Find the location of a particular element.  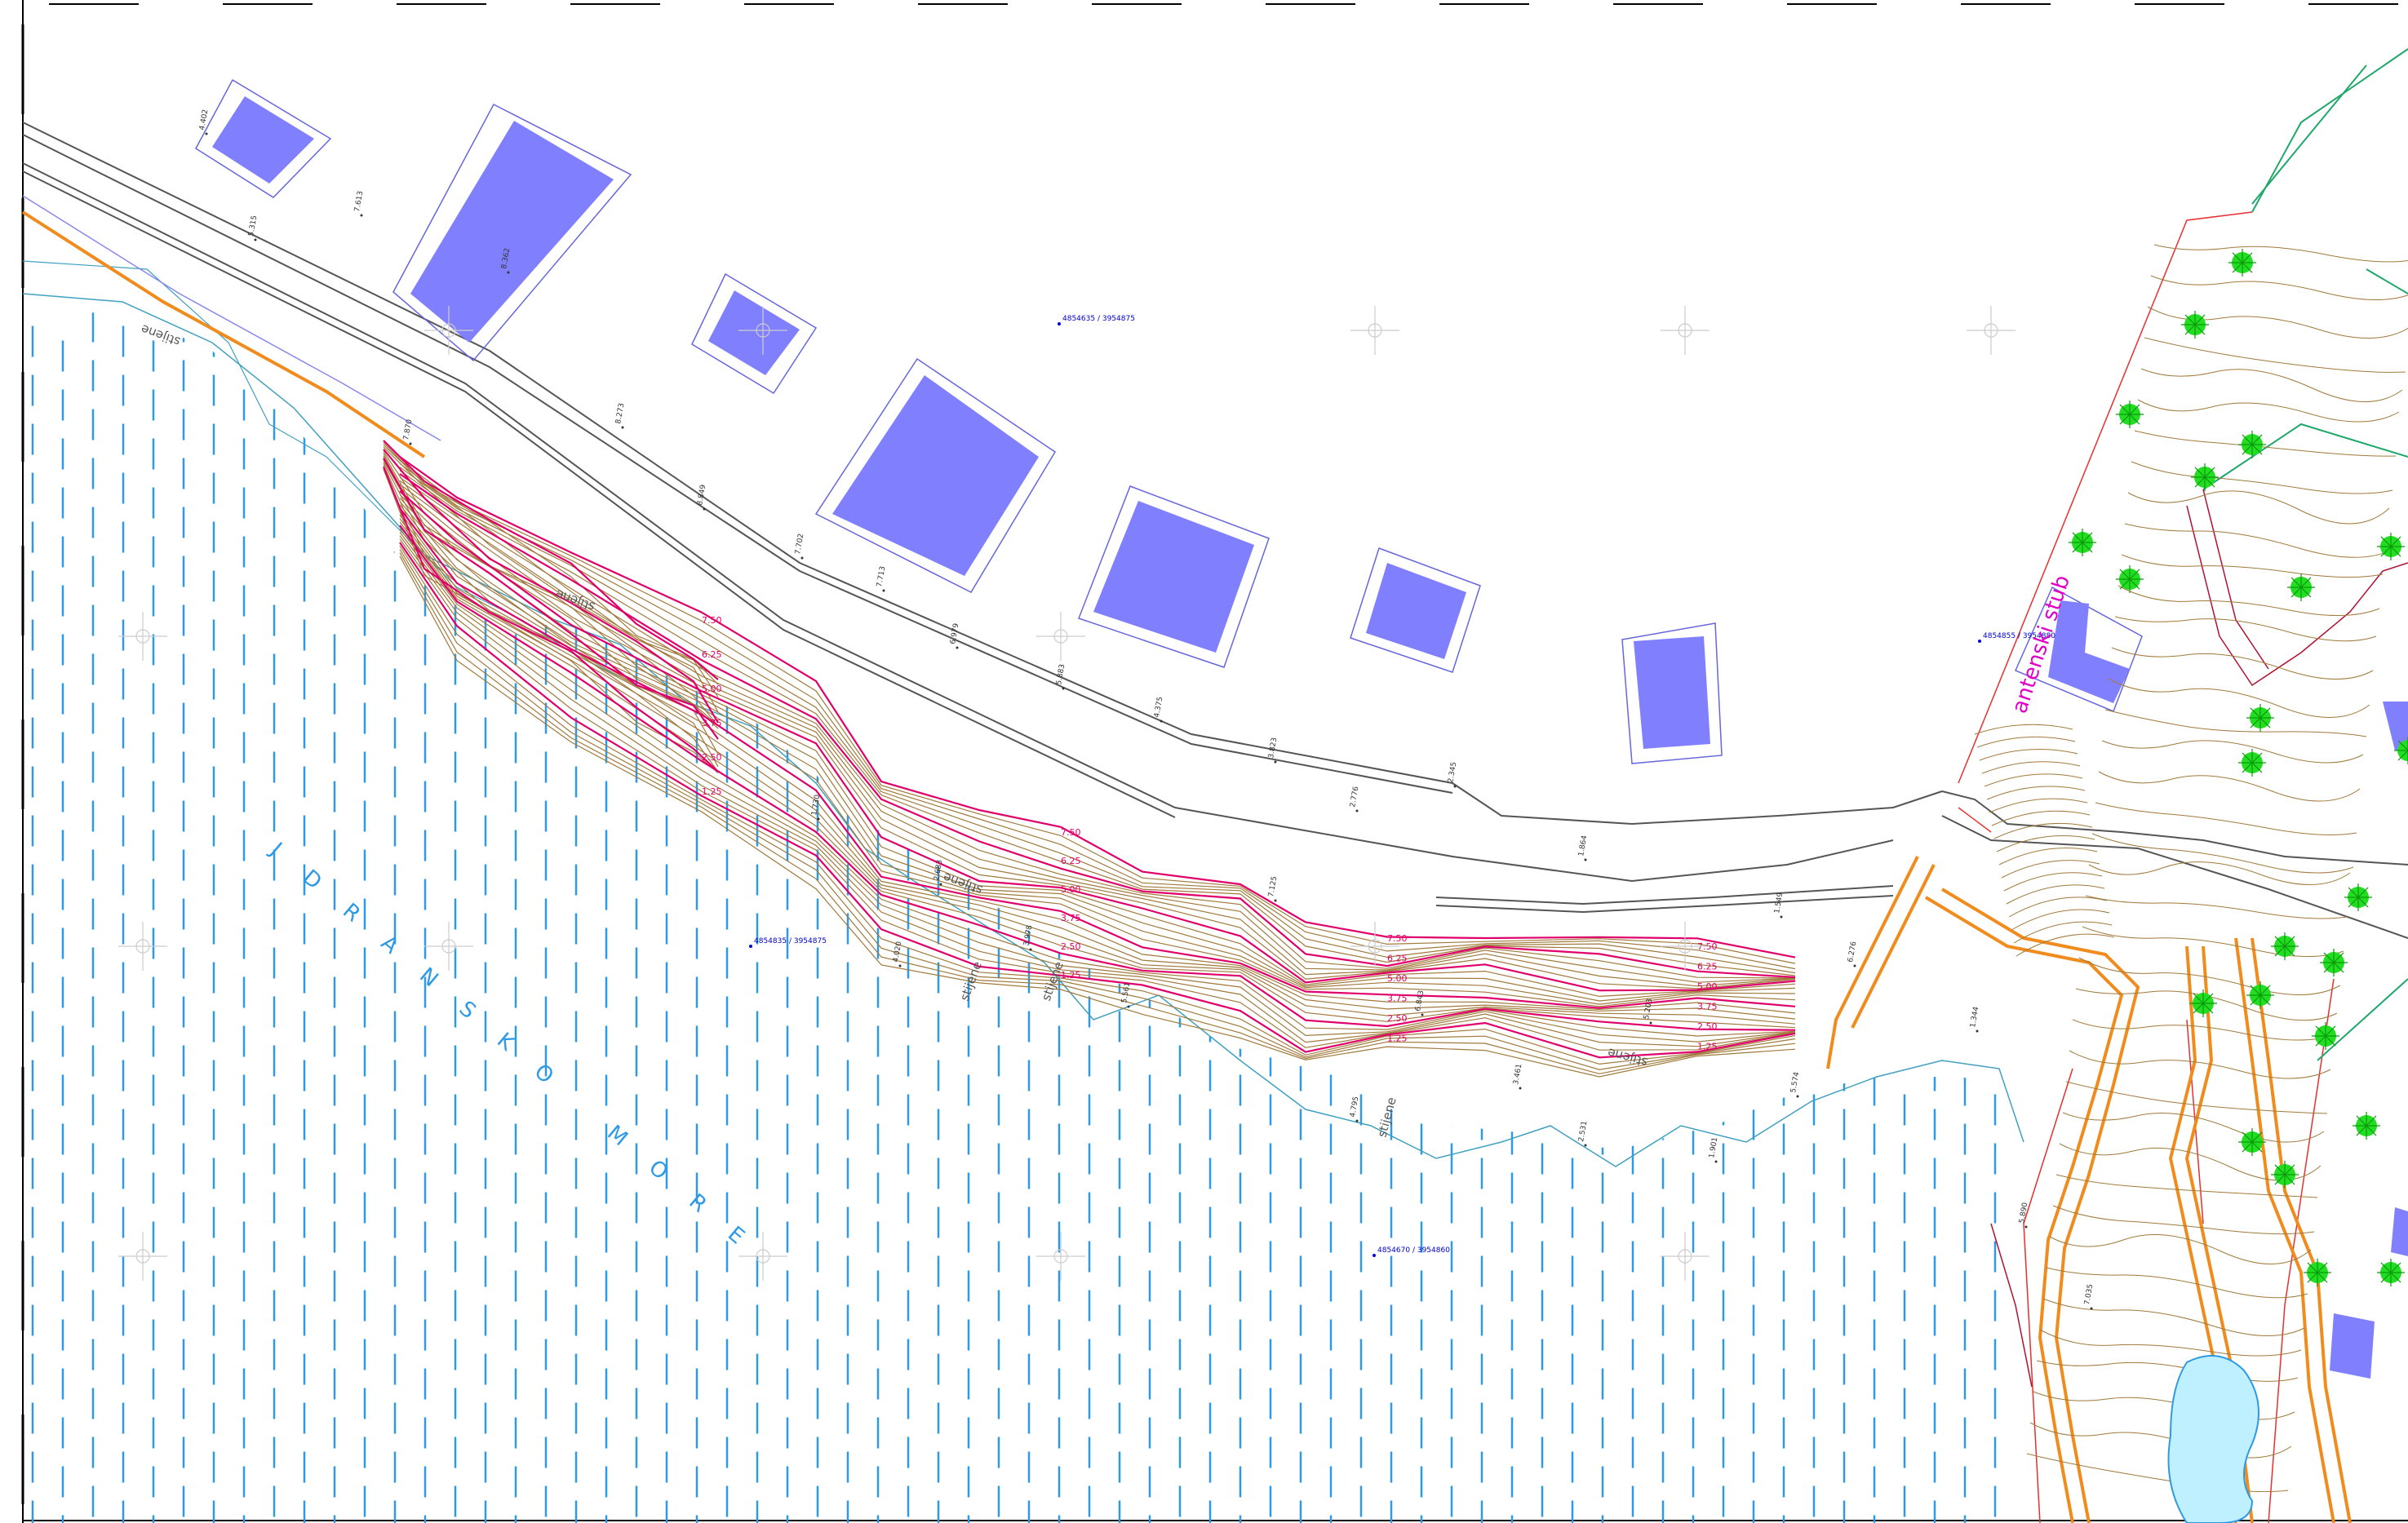

spot-height: 1.730 is located at coordinates (816, 805).